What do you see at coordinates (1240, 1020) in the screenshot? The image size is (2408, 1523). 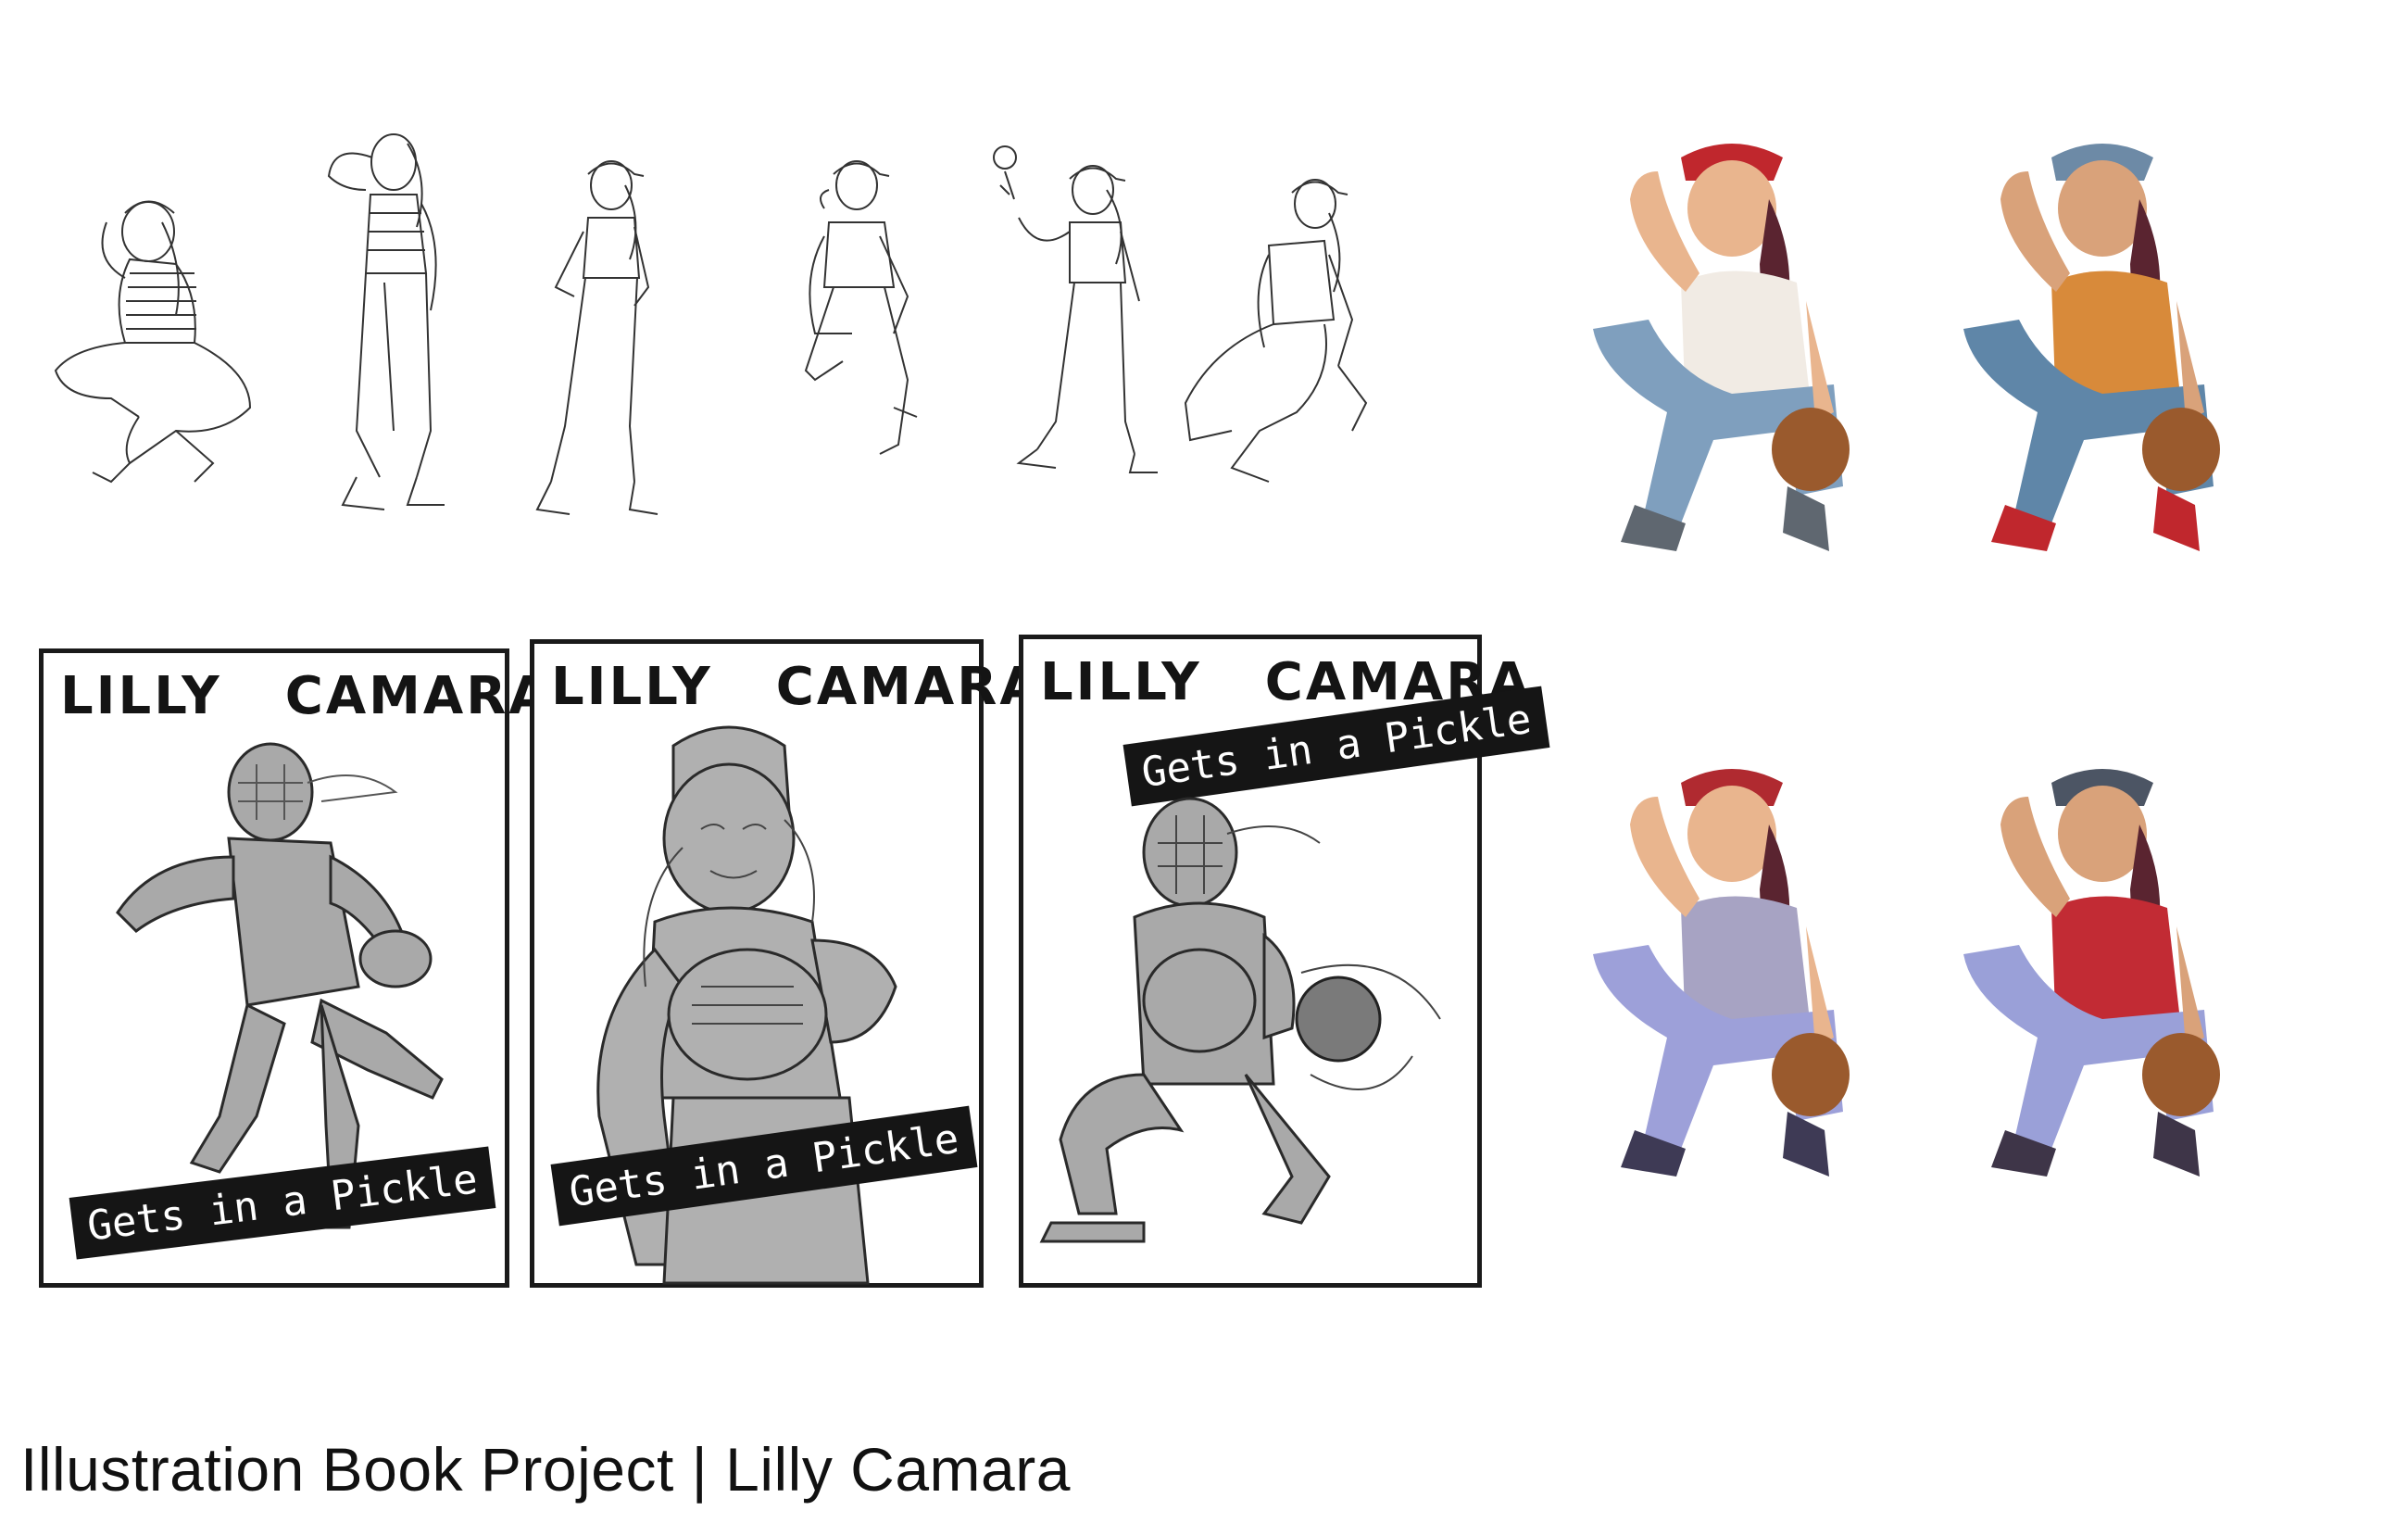 I see `cover-art-kneeling-catcher` at bounding box center [1240, 1020].